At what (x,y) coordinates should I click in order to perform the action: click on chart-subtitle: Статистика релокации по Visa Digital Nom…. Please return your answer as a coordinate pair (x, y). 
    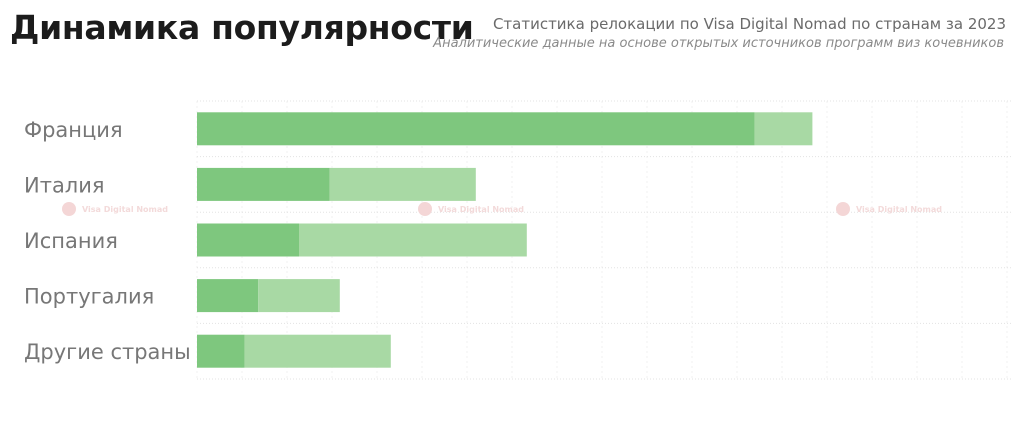
    Looking at the image, I should click on (749, 24).